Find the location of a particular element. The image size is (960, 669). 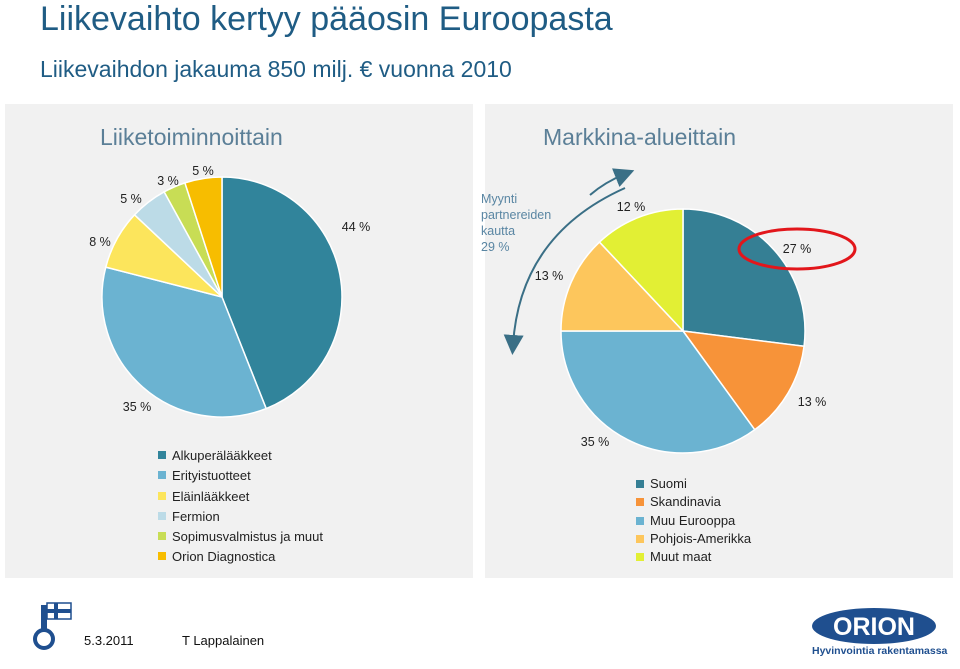

legend-item: Suomi is located at coordinates (693, 484).